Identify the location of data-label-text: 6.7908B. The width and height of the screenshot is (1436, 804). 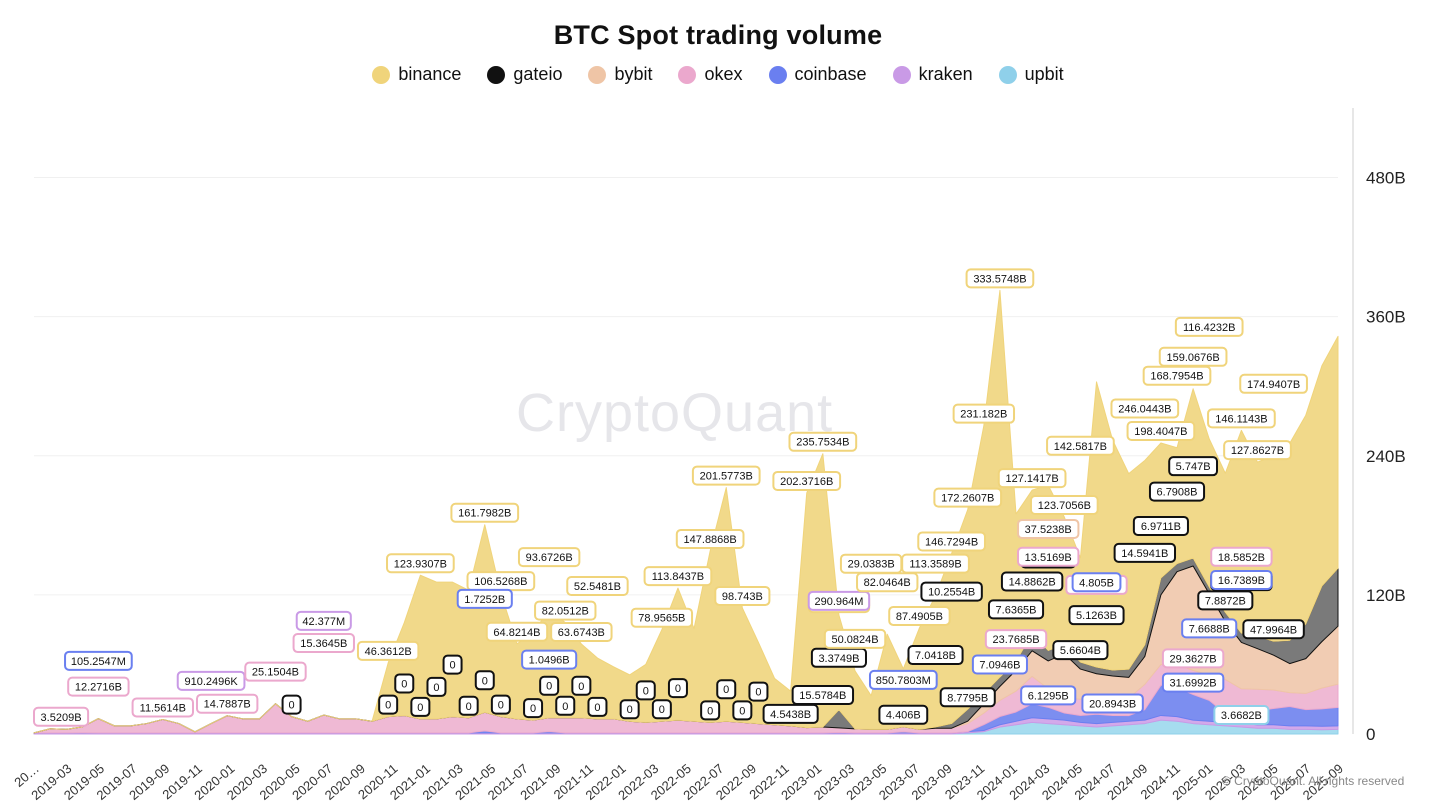
(1177, 493).